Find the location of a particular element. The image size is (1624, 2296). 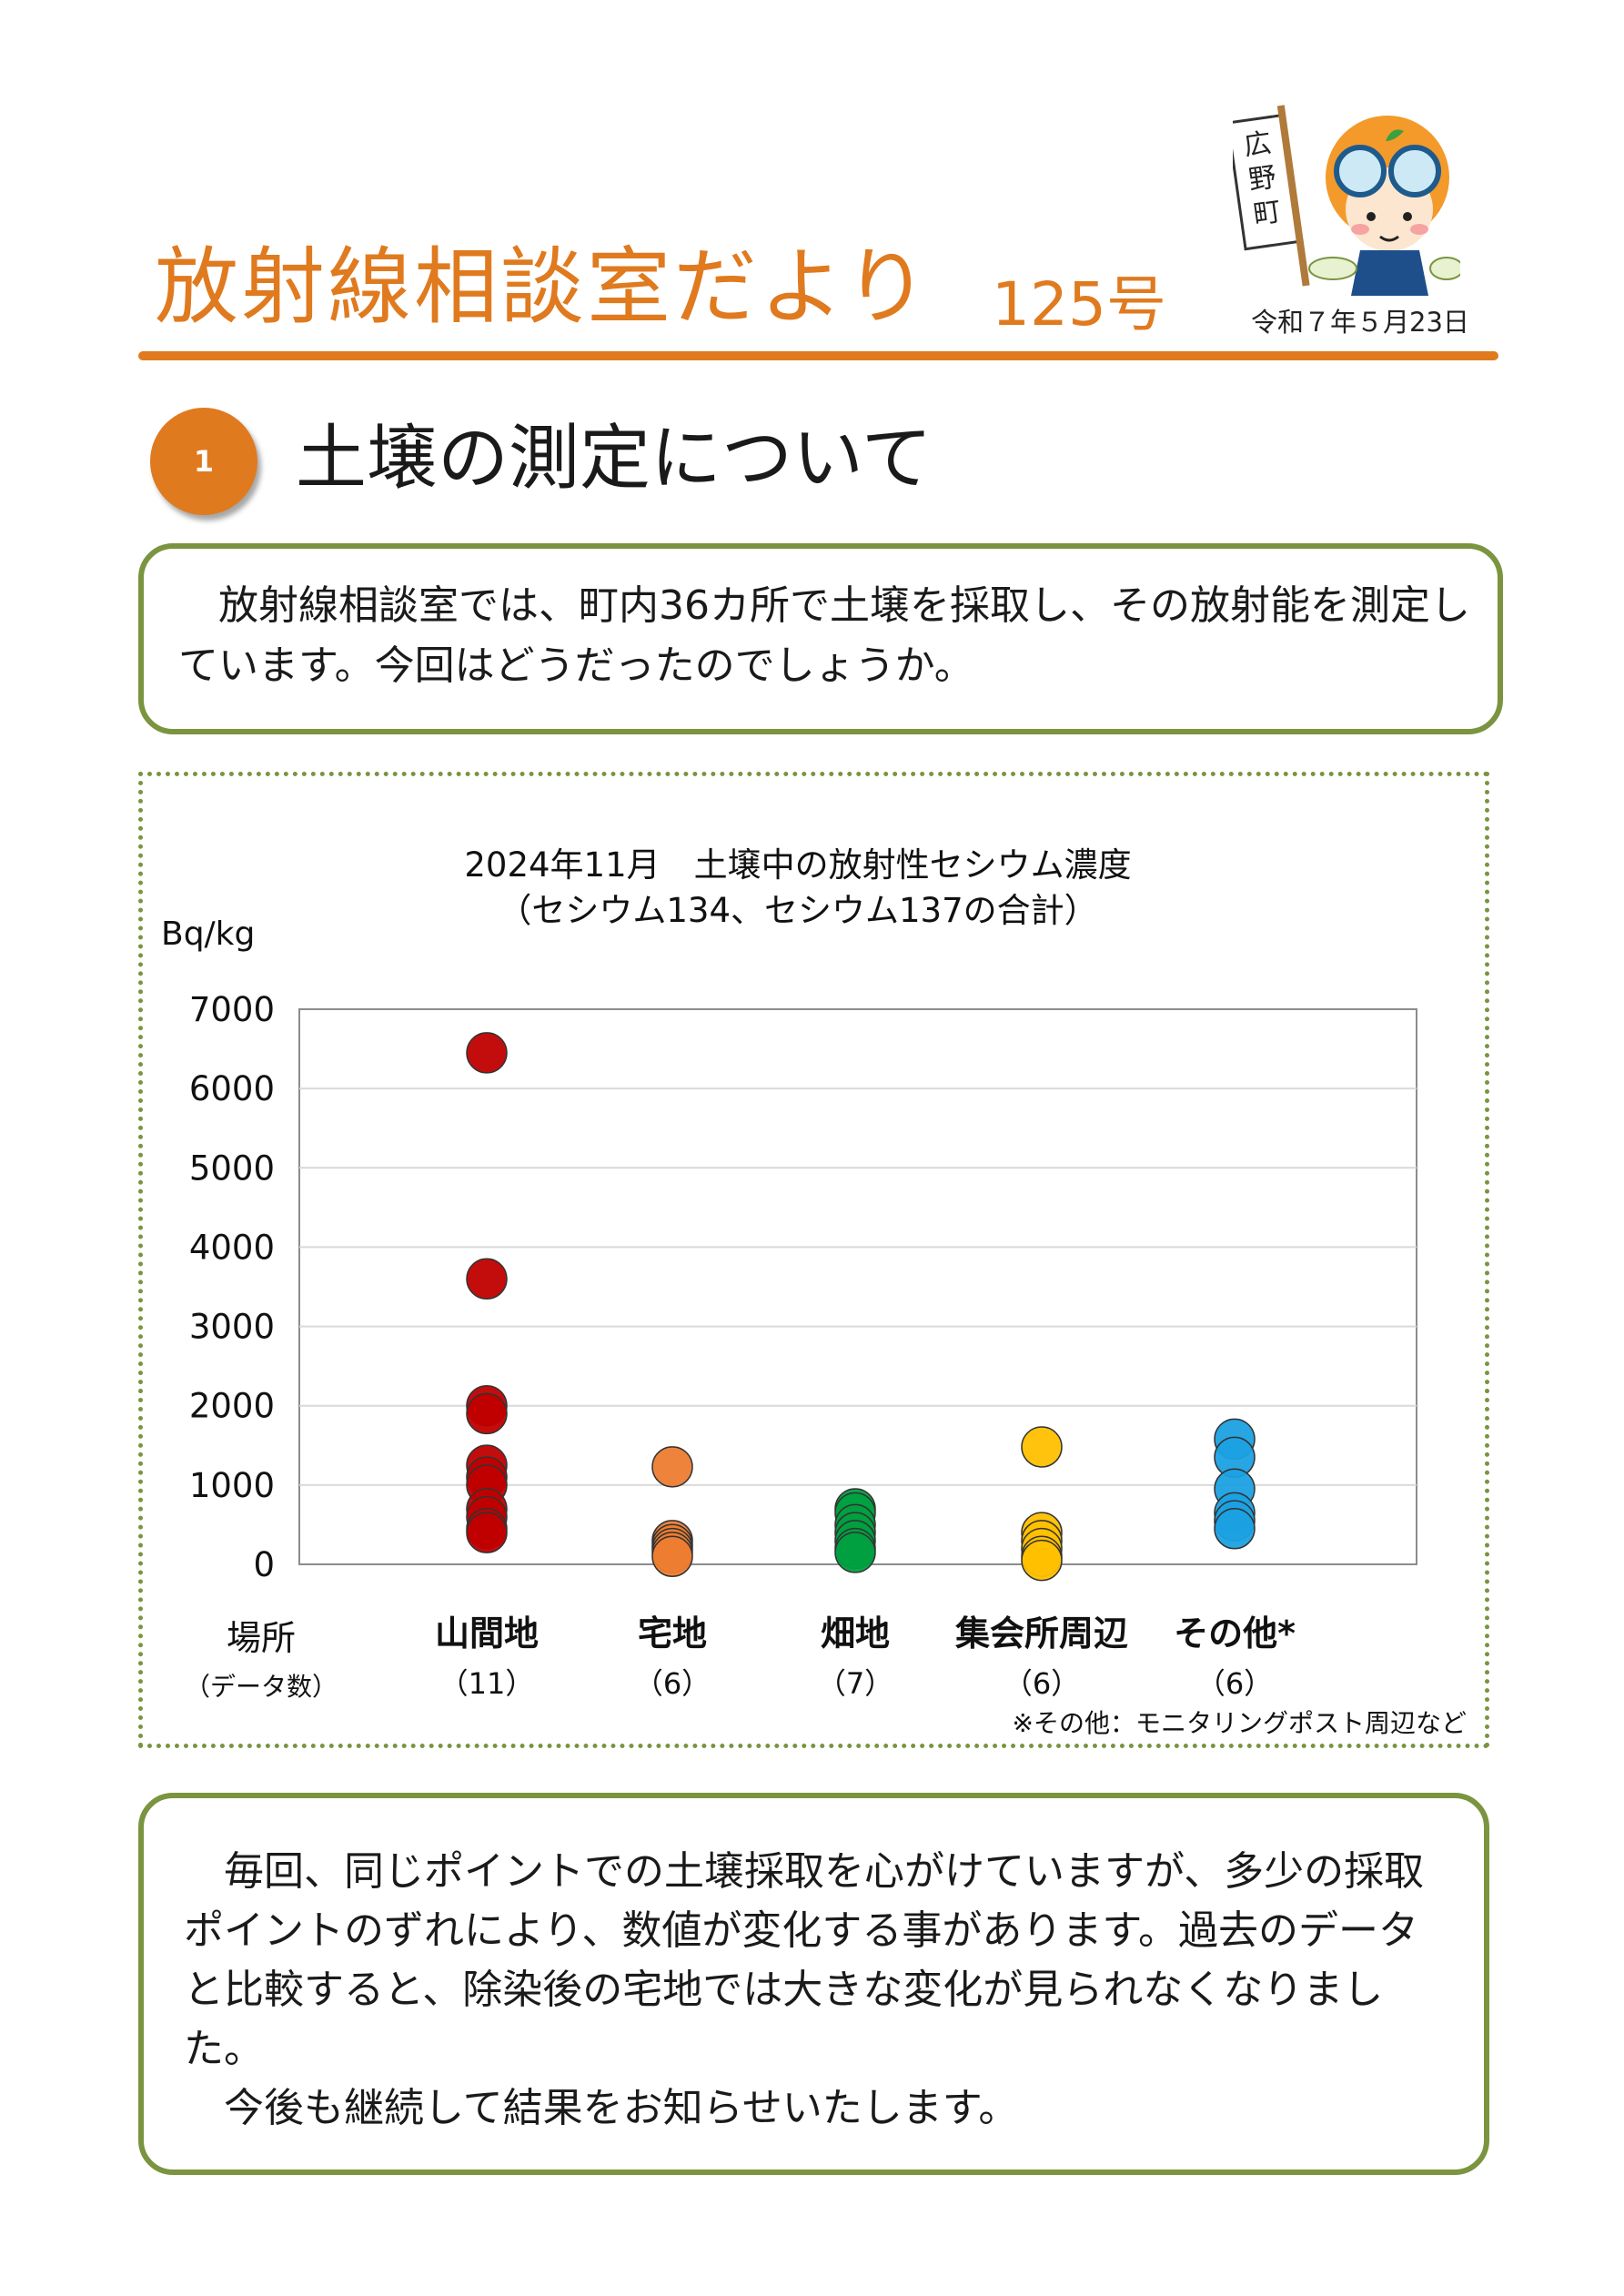

chart-subtitle: （セシウム134、セシウム137の合計） is located at coordinates (797, 911).